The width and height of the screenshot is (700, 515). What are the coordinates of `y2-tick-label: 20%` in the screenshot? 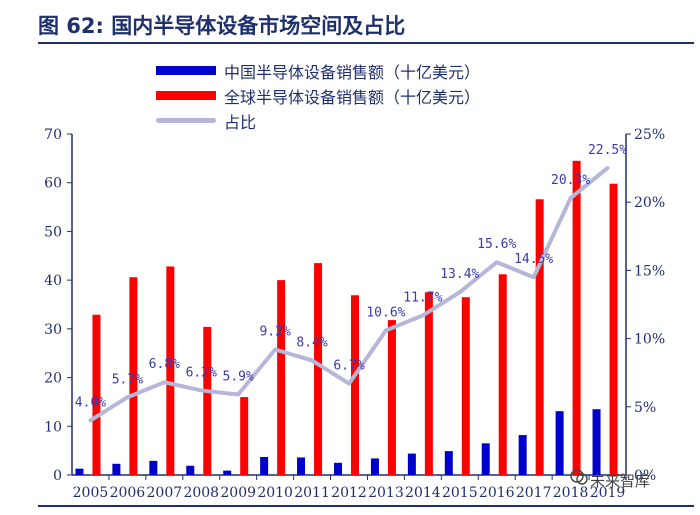 It's located at (649, 203).